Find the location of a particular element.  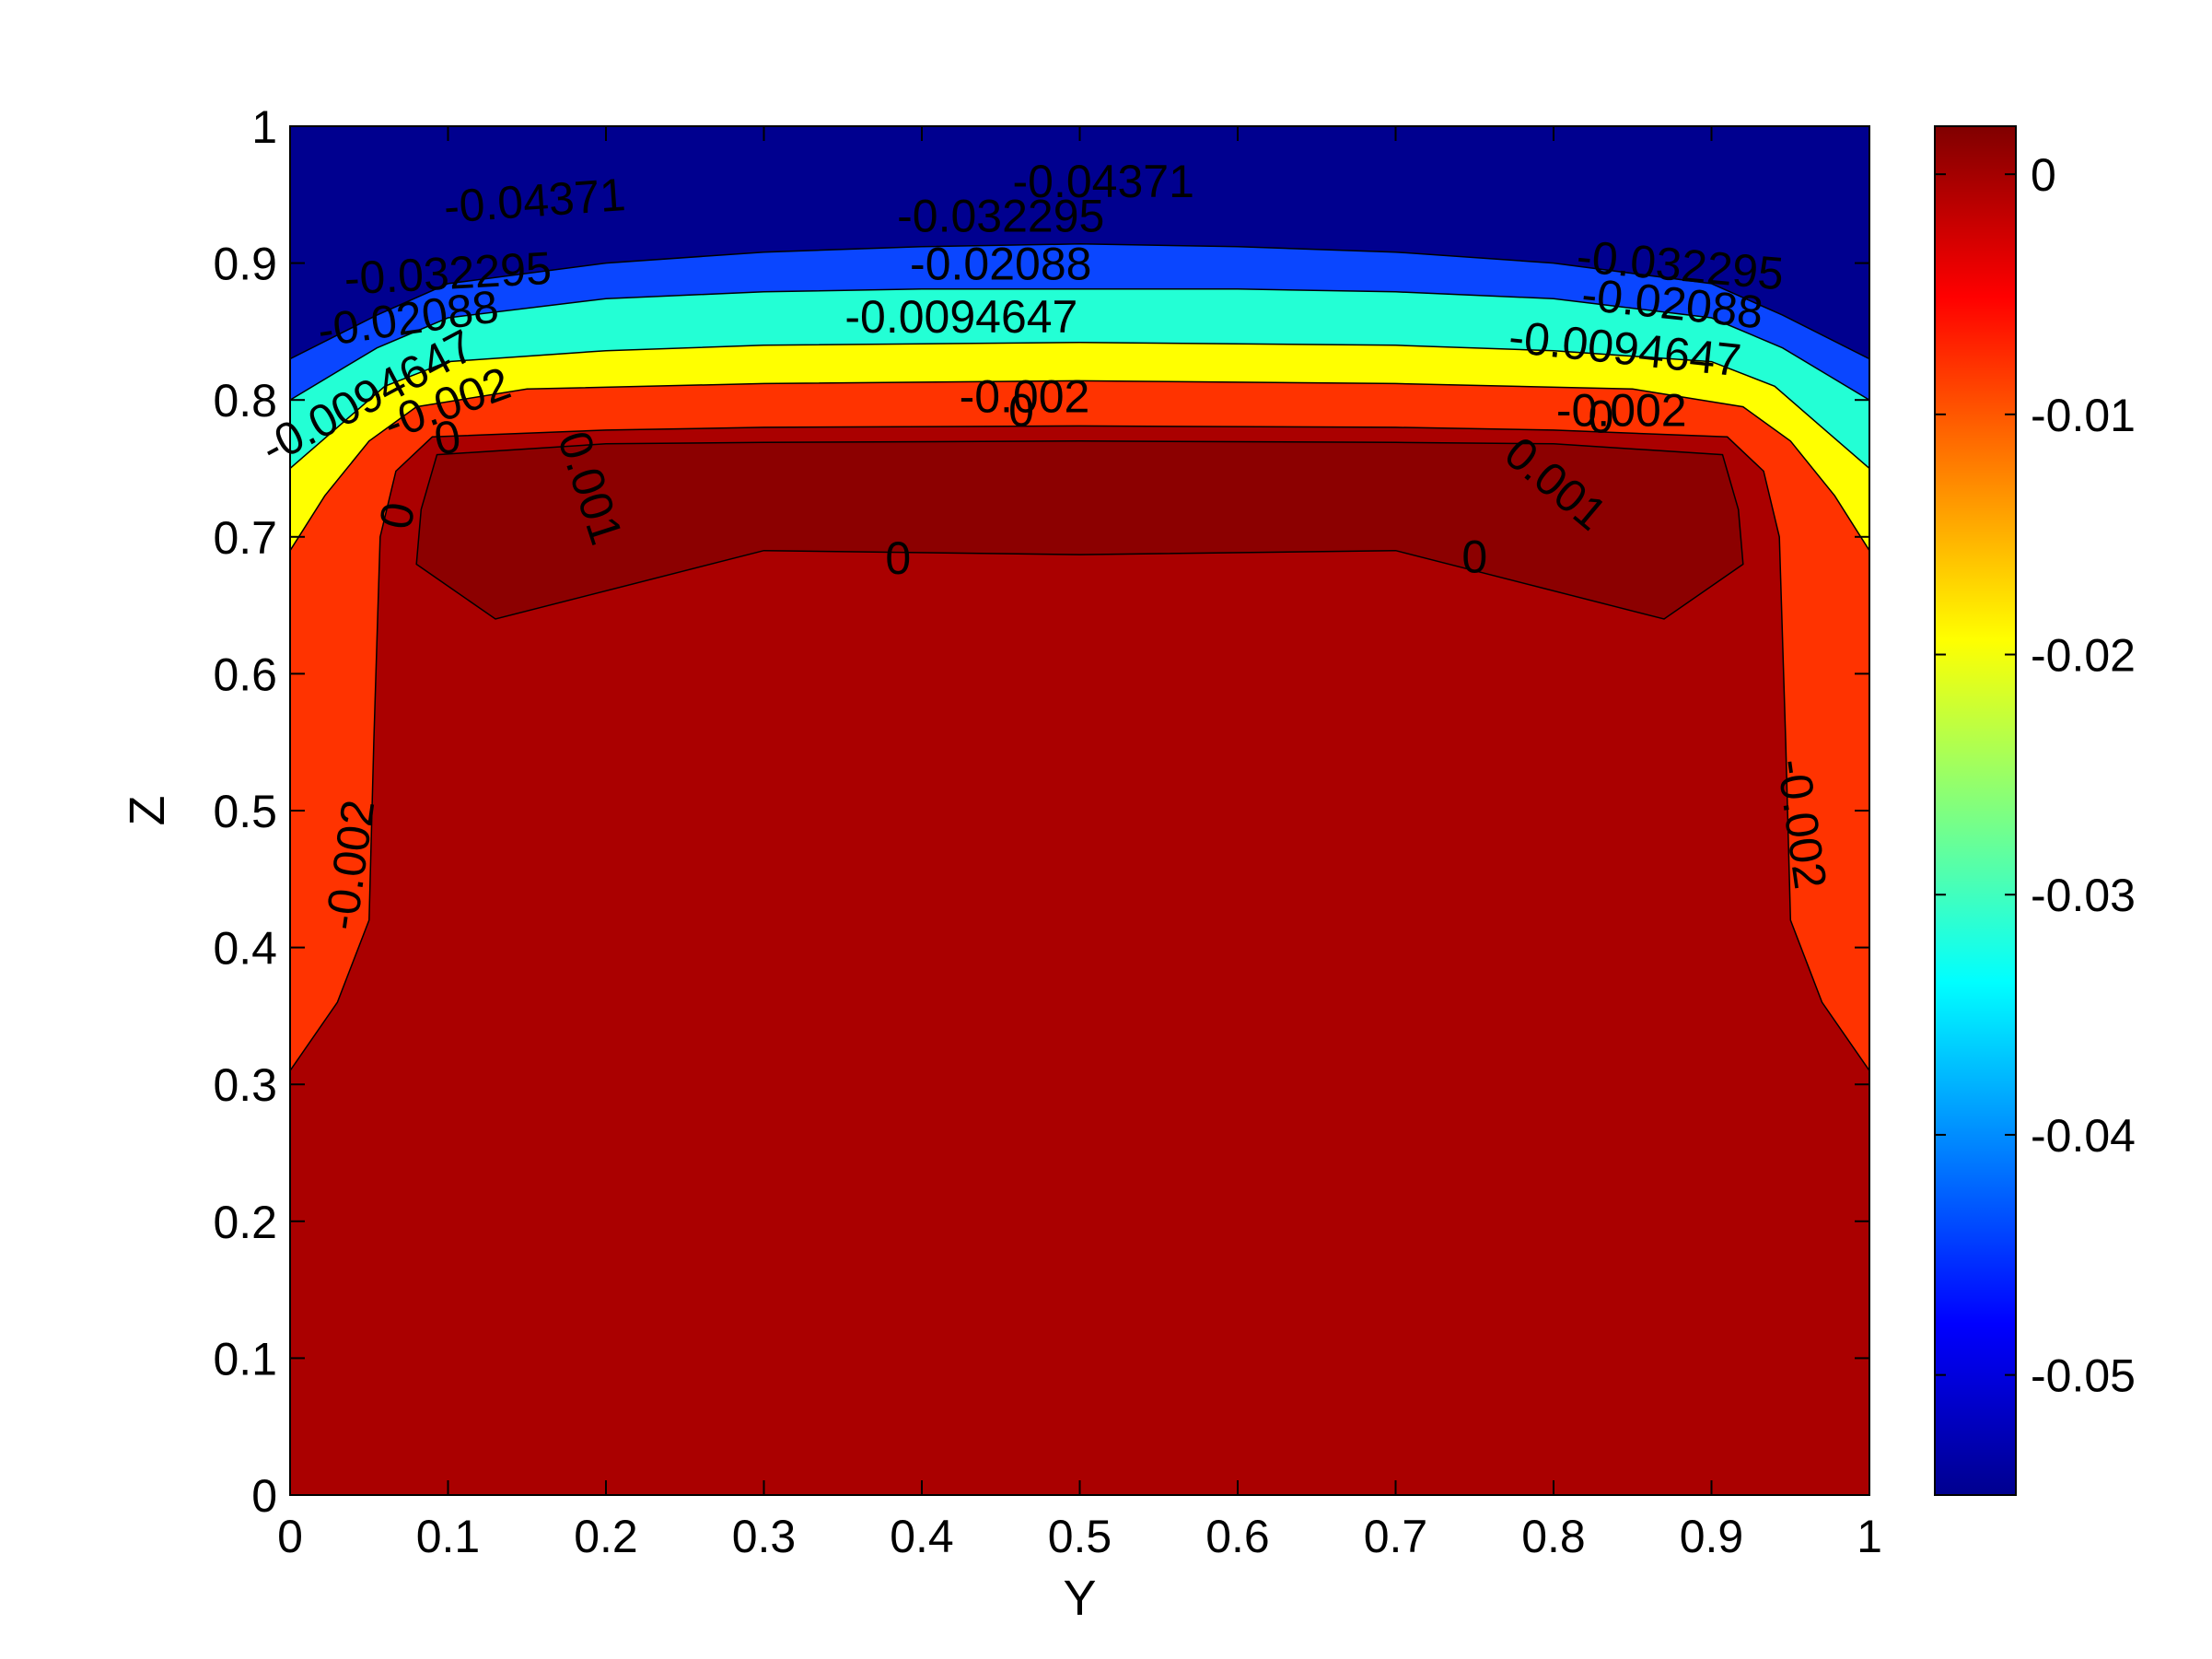

y-tick-label: 0.9 is located at coordinates (245, 264).